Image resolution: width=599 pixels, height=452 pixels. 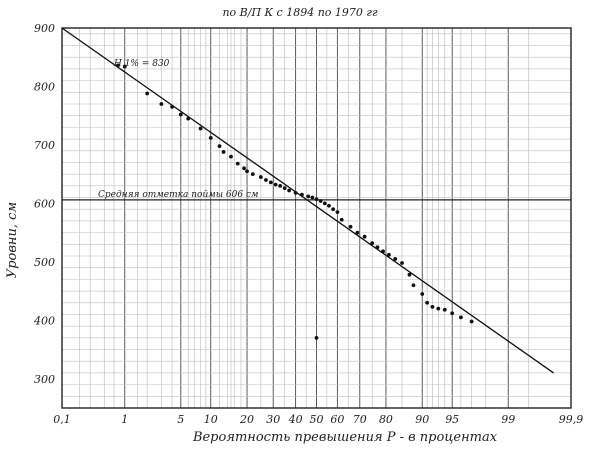 I want to click on x-tick-label: 60, so click(x=337, y=419).